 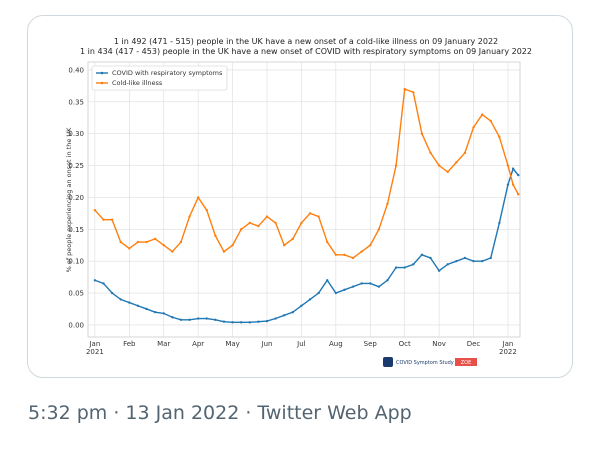 I want to click on legend-box, so click(x=159, y=78).